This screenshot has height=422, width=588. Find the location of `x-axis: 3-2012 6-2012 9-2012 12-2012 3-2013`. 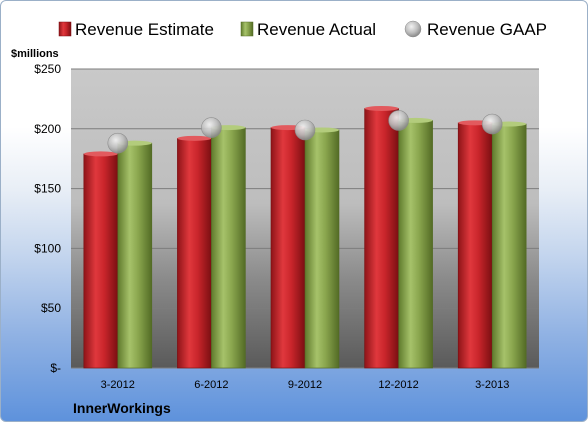

x-axis: 3-2012 6-2012 9-2012 12-2012 3-2013 is located at coordinates (305, 385).